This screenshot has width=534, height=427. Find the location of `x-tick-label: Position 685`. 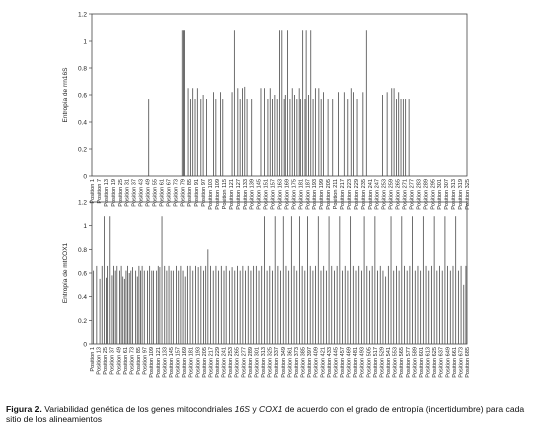

x-tick-label: Position 685 is located at coordinates (468, 362).